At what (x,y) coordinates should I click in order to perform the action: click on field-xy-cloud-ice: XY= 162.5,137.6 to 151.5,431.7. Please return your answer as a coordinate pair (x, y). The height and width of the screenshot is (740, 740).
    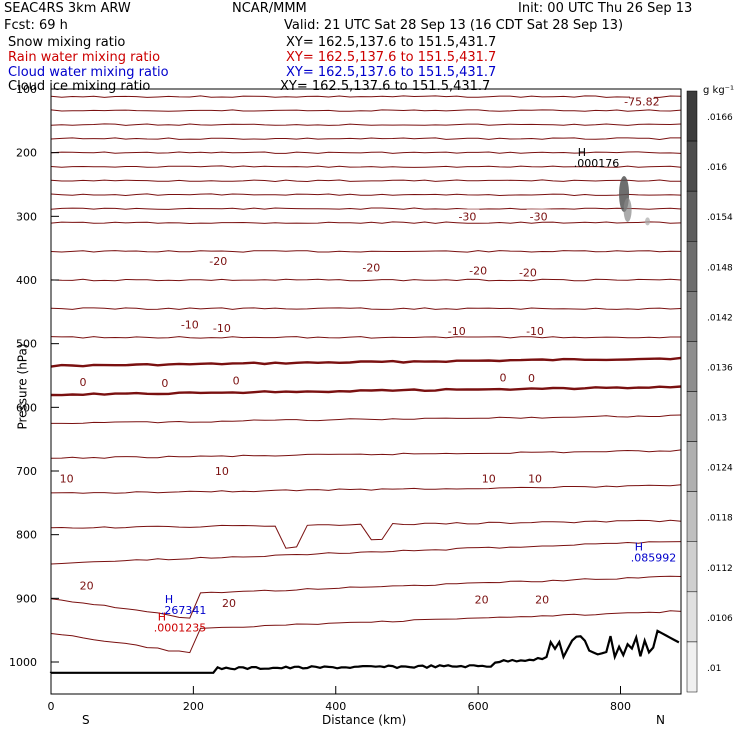
    Looking at the image, I should click on (385, 86).